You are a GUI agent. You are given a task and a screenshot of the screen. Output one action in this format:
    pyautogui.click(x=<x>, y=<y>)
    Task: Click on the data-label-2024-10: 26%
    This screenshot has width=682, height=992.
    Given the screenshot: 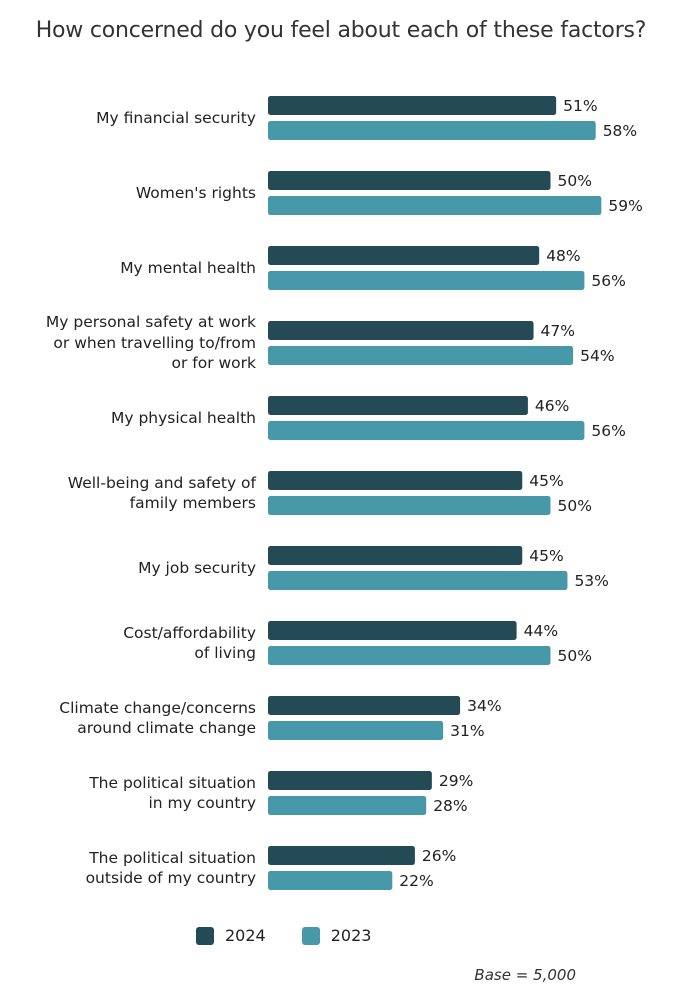 What is the action you would take?
    pyautogui.click(x=439, y=856)
    